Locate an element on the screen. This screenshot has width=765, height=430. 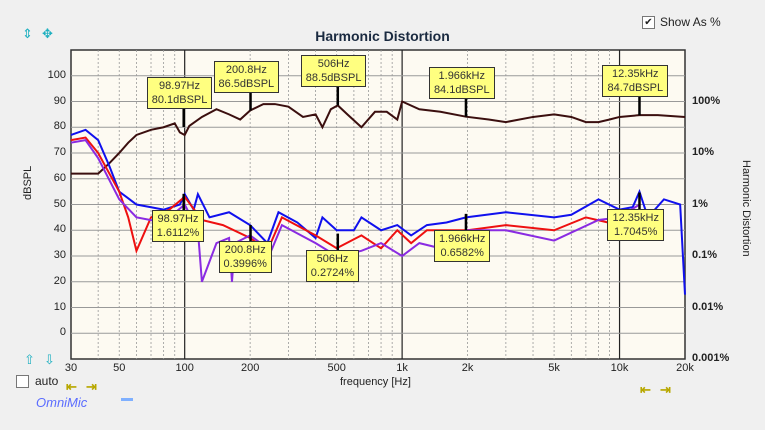
auto-label: auto is located at coordinates (47, 381).